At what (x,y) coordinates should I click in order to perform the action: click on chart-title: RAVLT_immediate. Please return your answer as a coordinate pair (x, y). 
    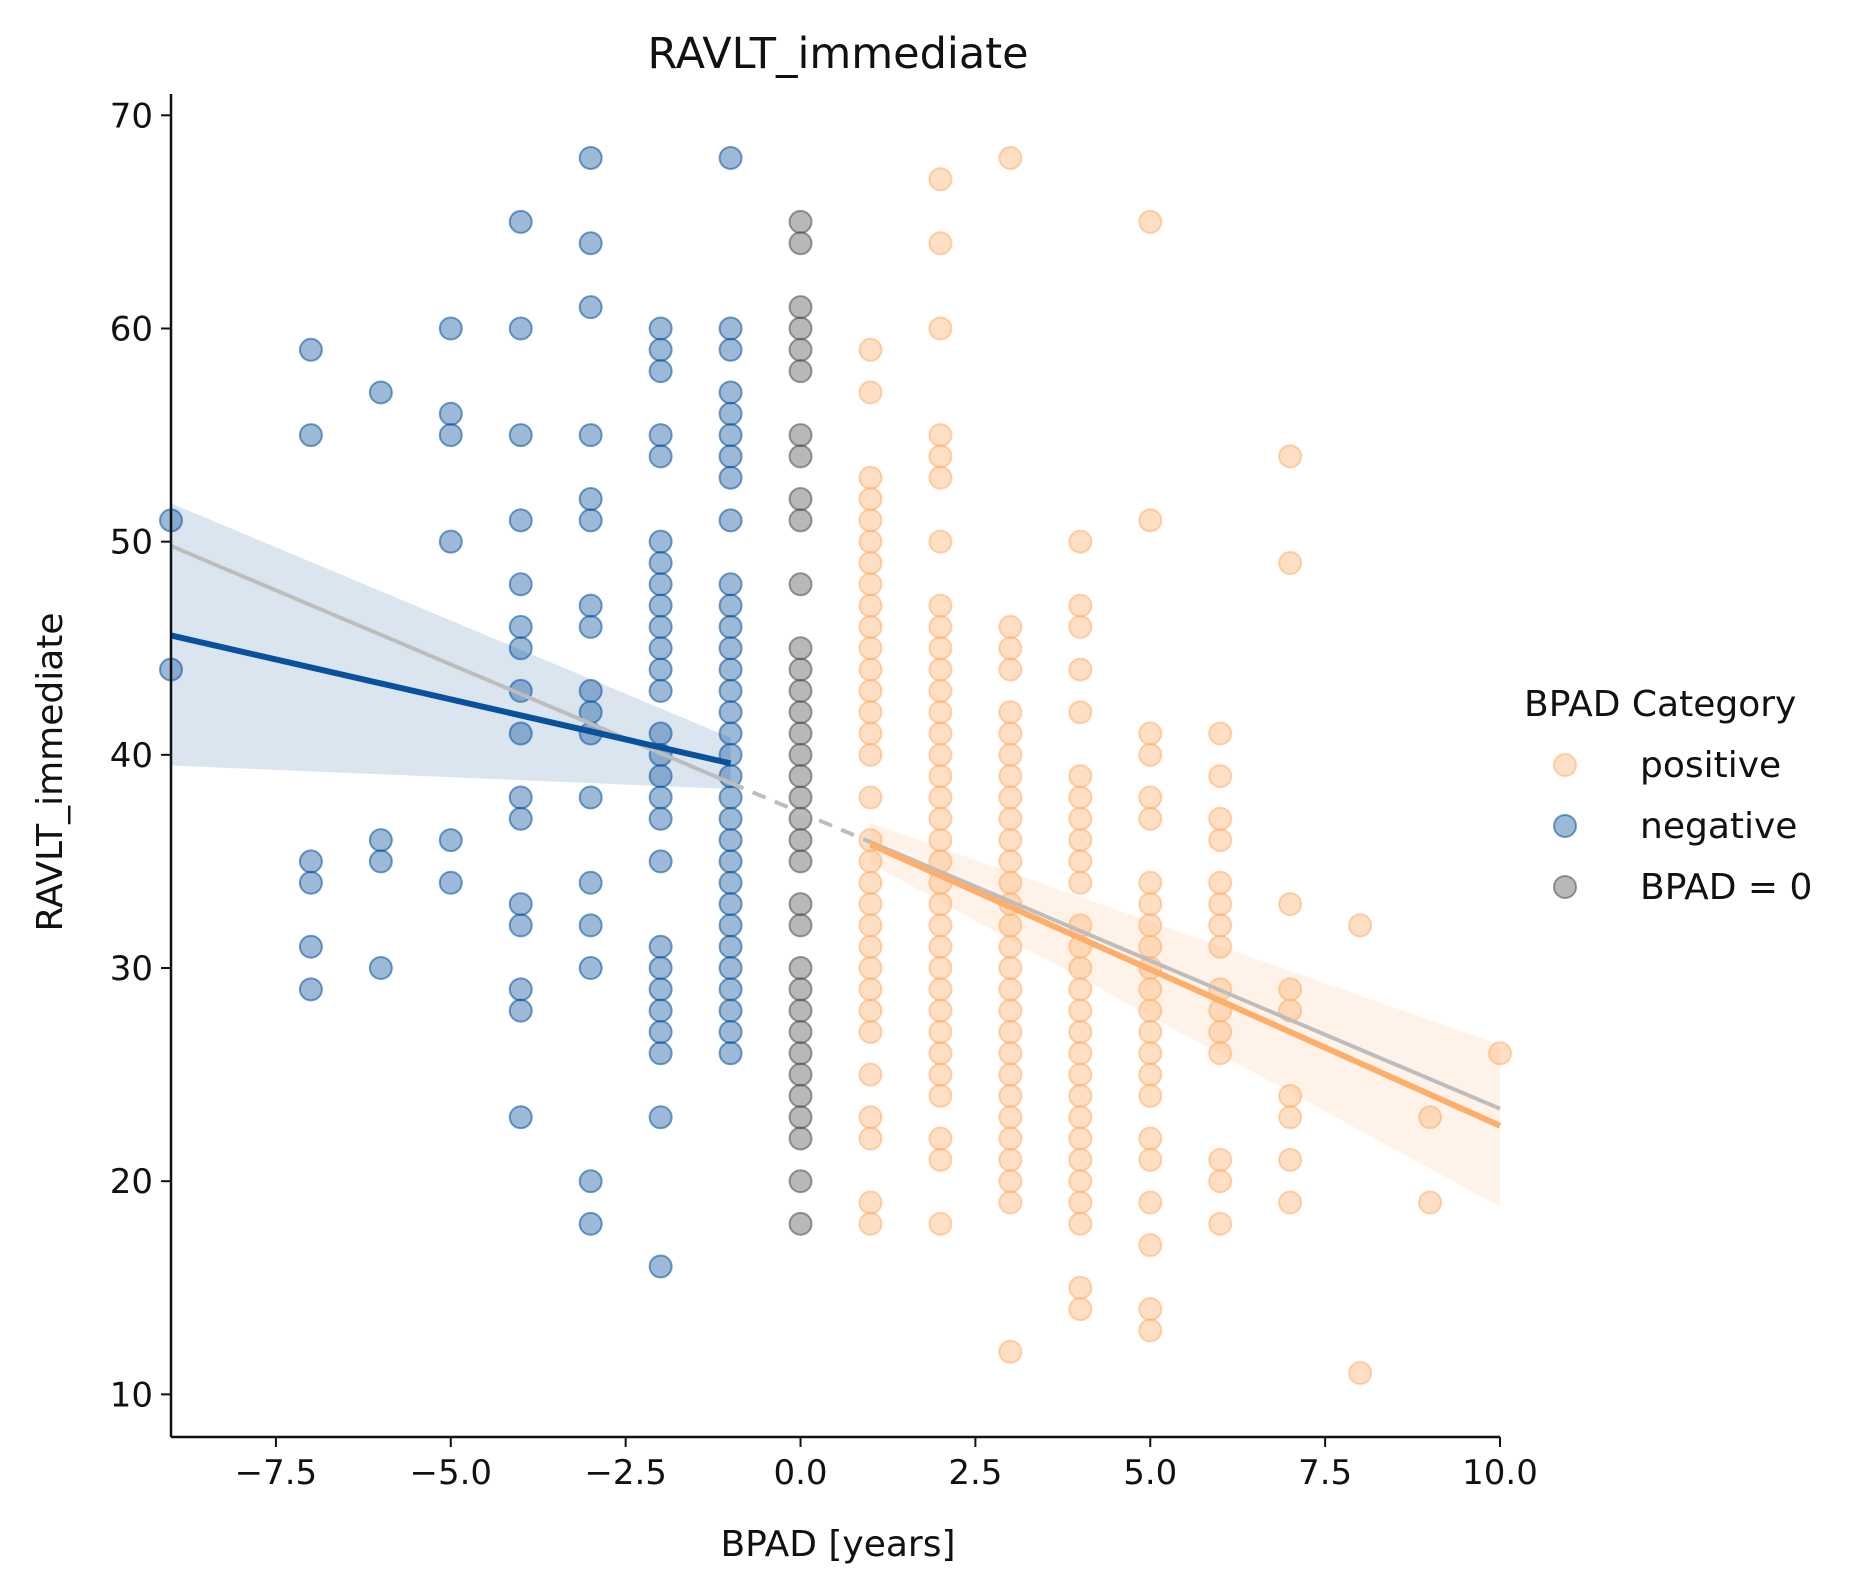
    Looking at the image, I should click on (837, 54).